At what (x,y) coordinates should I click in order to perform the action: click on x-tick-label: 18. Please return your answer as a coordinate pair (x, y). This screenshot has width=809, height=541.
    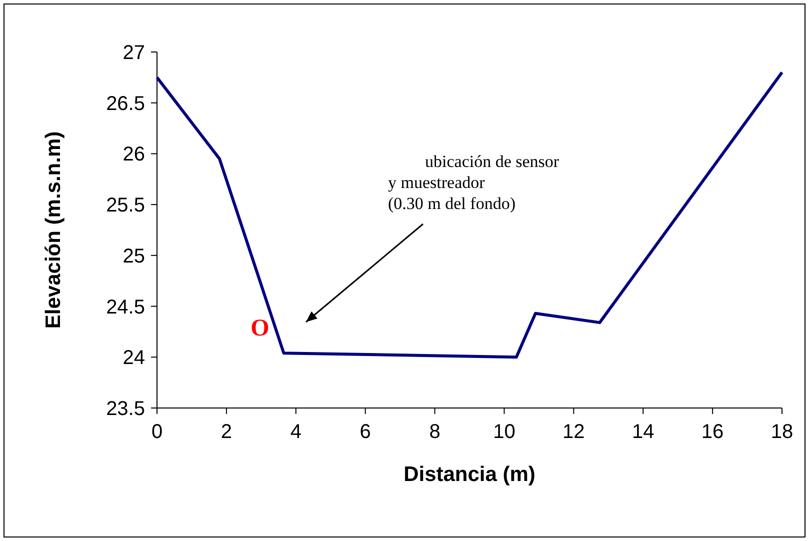
    Looking at the image, I should click on (782, 432).